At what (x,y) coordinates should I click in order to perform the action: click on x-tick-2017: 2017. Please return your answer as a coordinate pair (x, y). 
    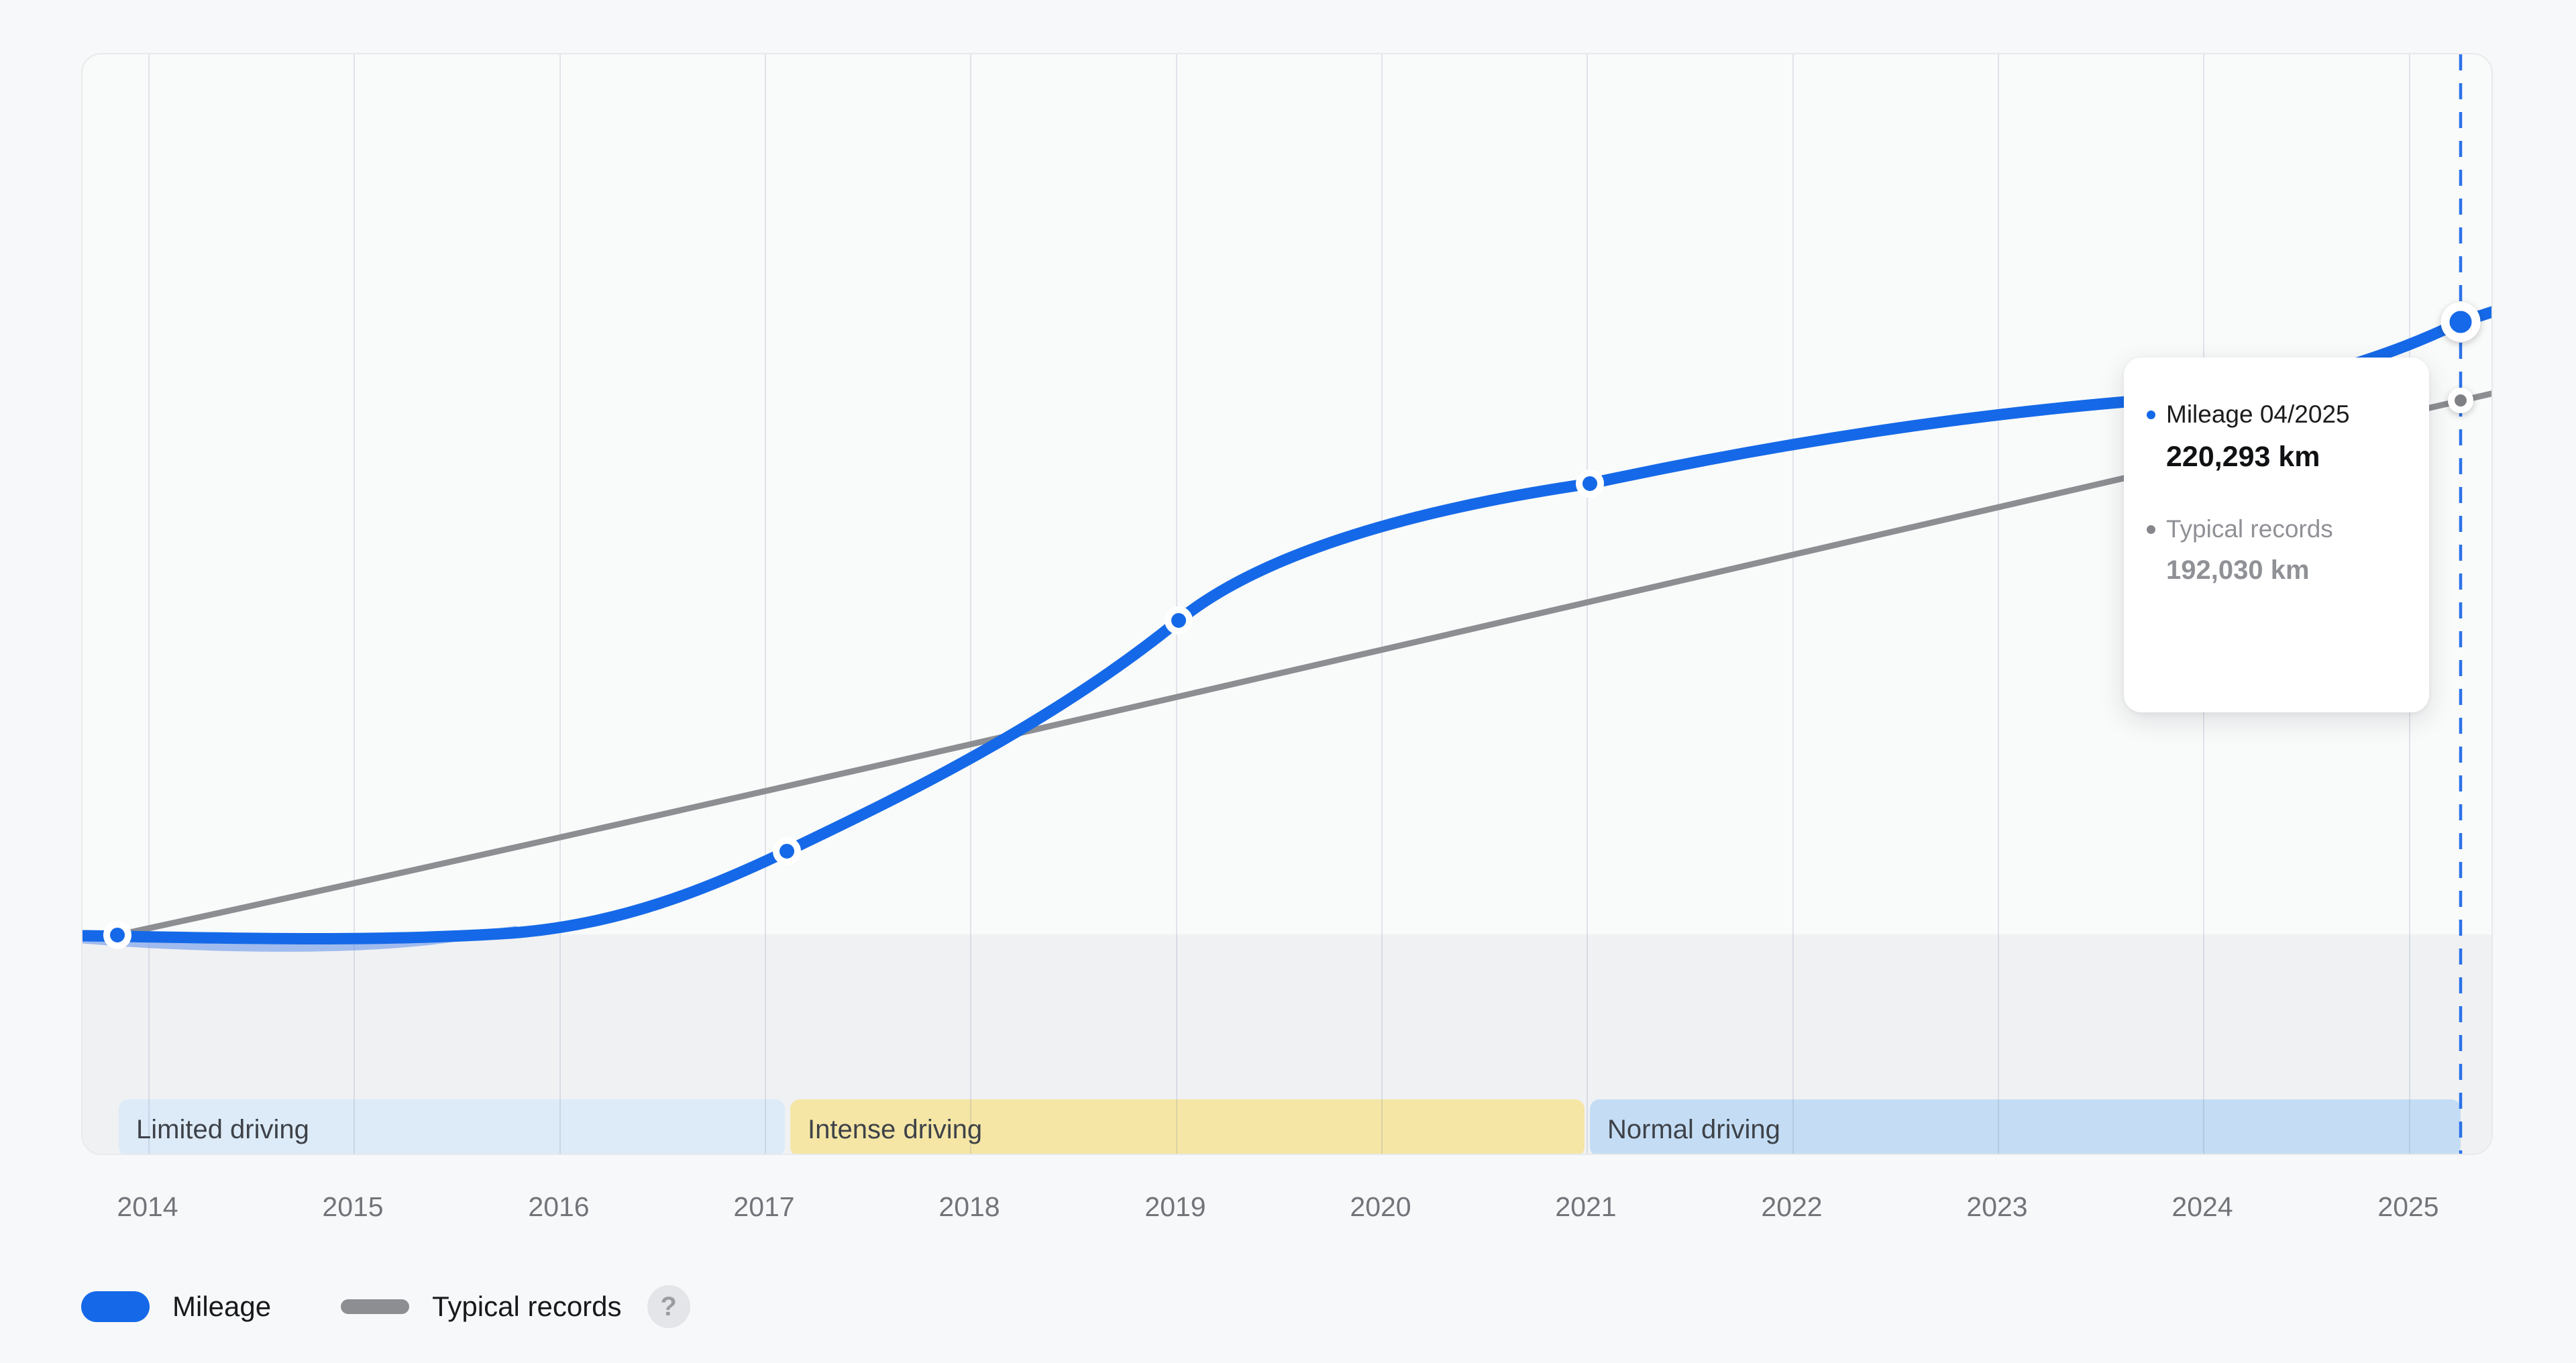
    Looking at the image, I should click on (764, 1206).